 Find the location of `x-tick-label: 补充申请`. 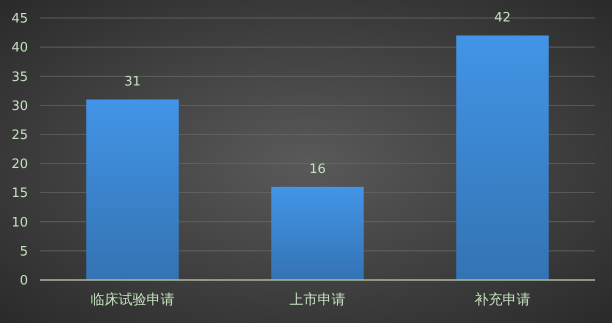

x-tick-label: 补充申请 is located at coordinates (502, 300).